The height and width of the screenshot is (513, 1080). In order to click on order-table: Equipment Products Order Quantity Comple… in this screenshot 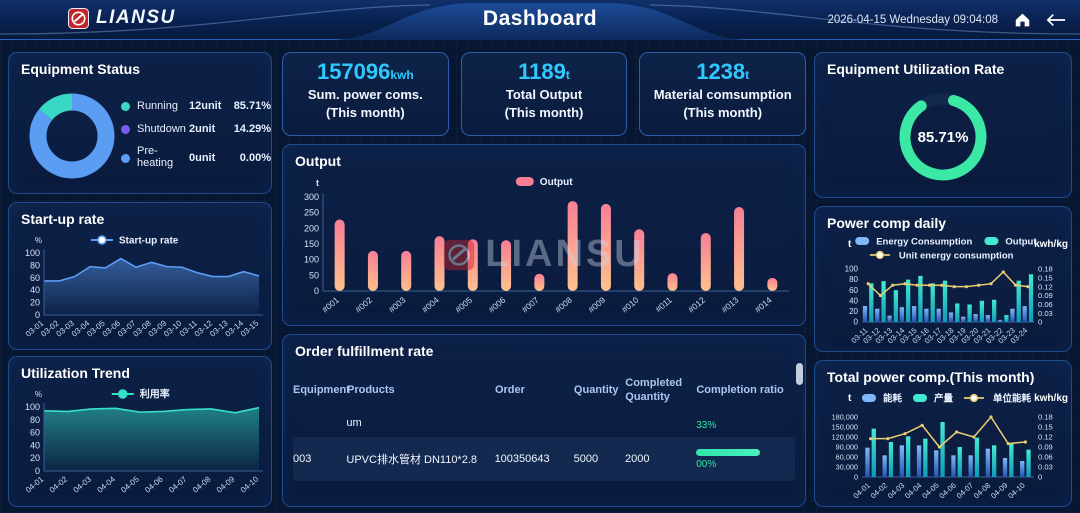, I will do `click(544, 421)`.